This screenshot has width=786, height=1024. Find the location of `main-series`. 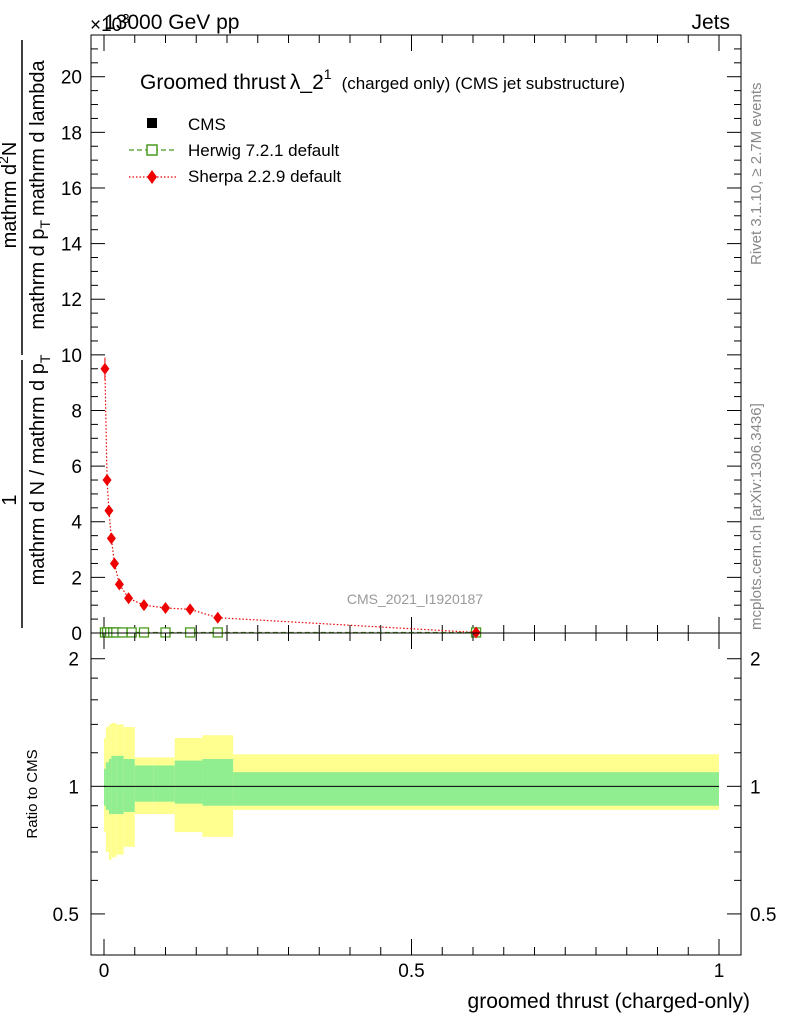

main-series is located at coordinates (290, 498).